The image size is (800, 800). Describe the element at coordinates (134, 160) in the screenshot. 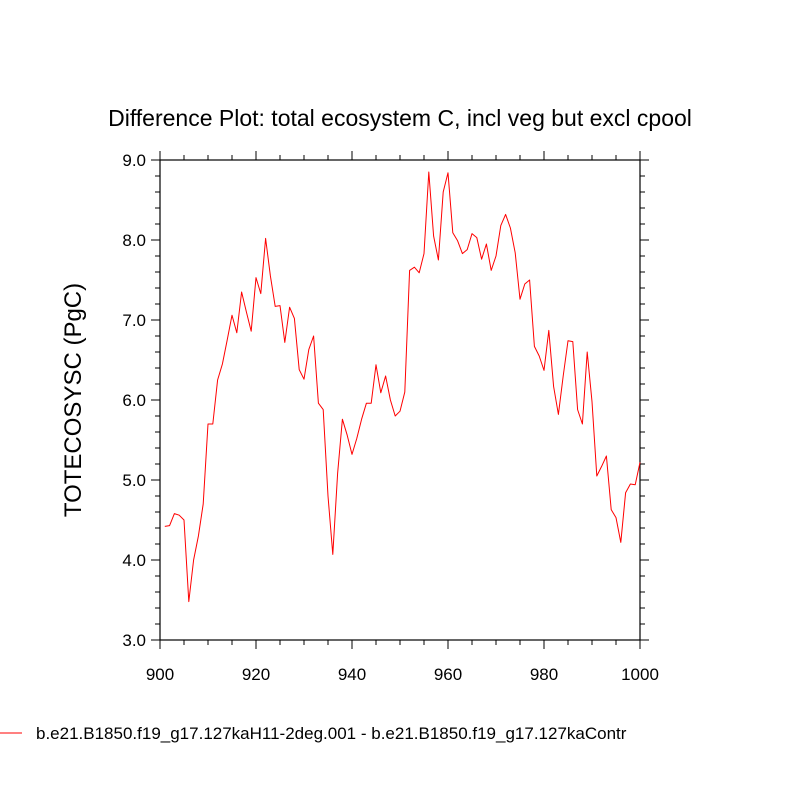

I see `y-tick-label: 9.0` at that location.